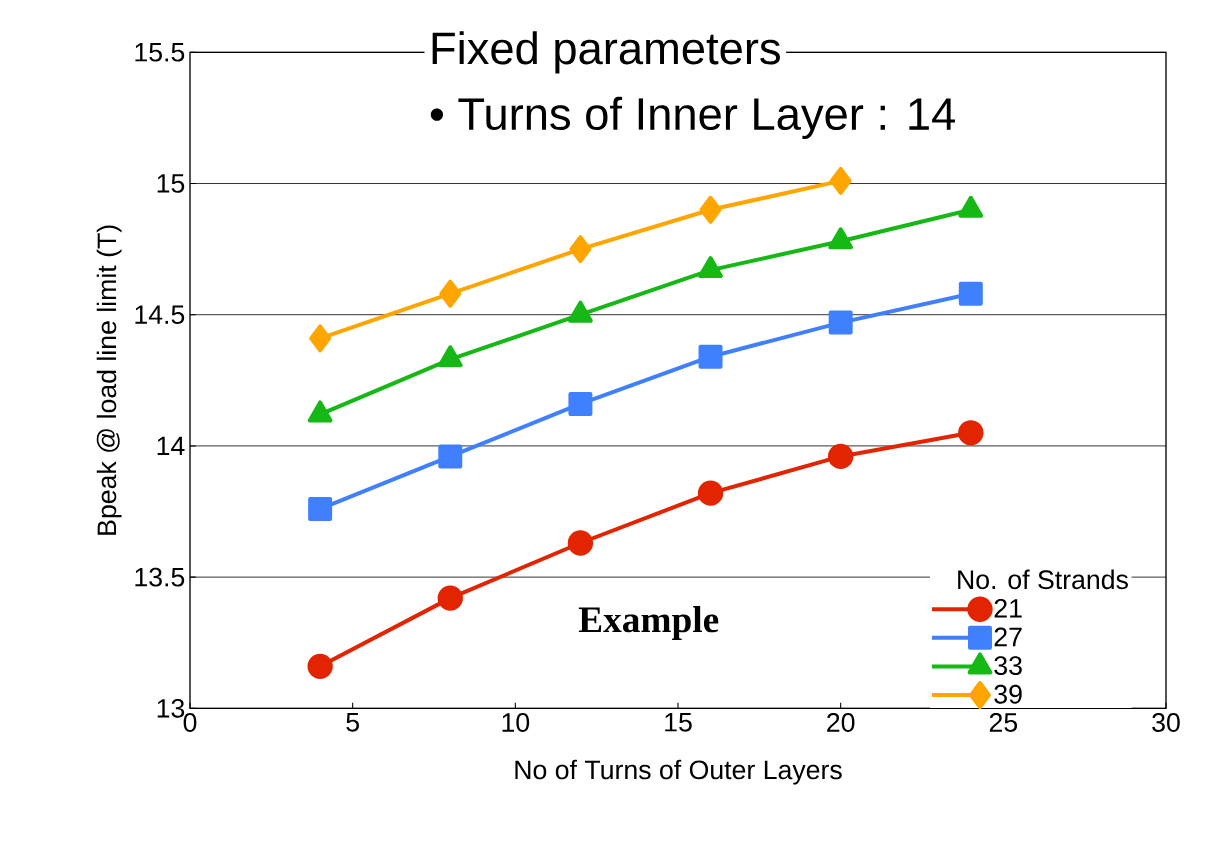 This screenshot has width=1209, height=859. Describe the element at coordinates (1008, 666) in the screenshot. I see `legend-label: 33` at that location.